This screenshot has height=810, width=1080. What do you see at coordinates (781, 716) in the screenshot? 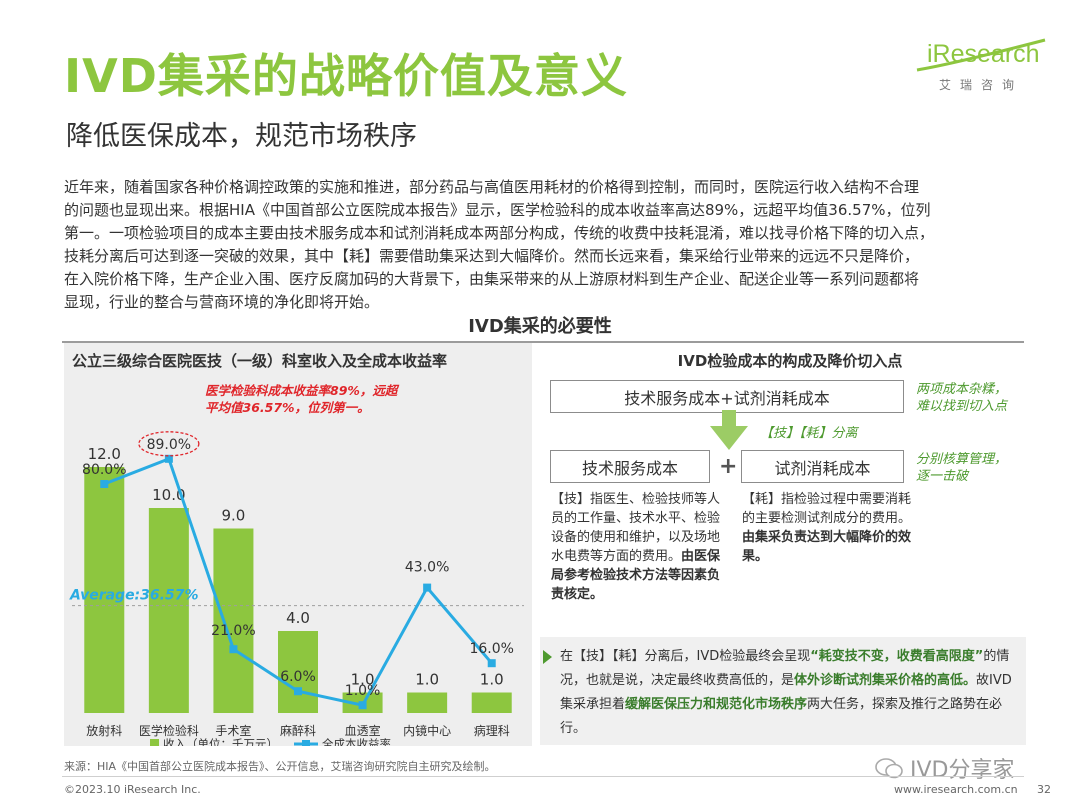
I see `conclusion-part: 两大任务，探索及推行之路势在必行。` at bounding box center [781, 716].